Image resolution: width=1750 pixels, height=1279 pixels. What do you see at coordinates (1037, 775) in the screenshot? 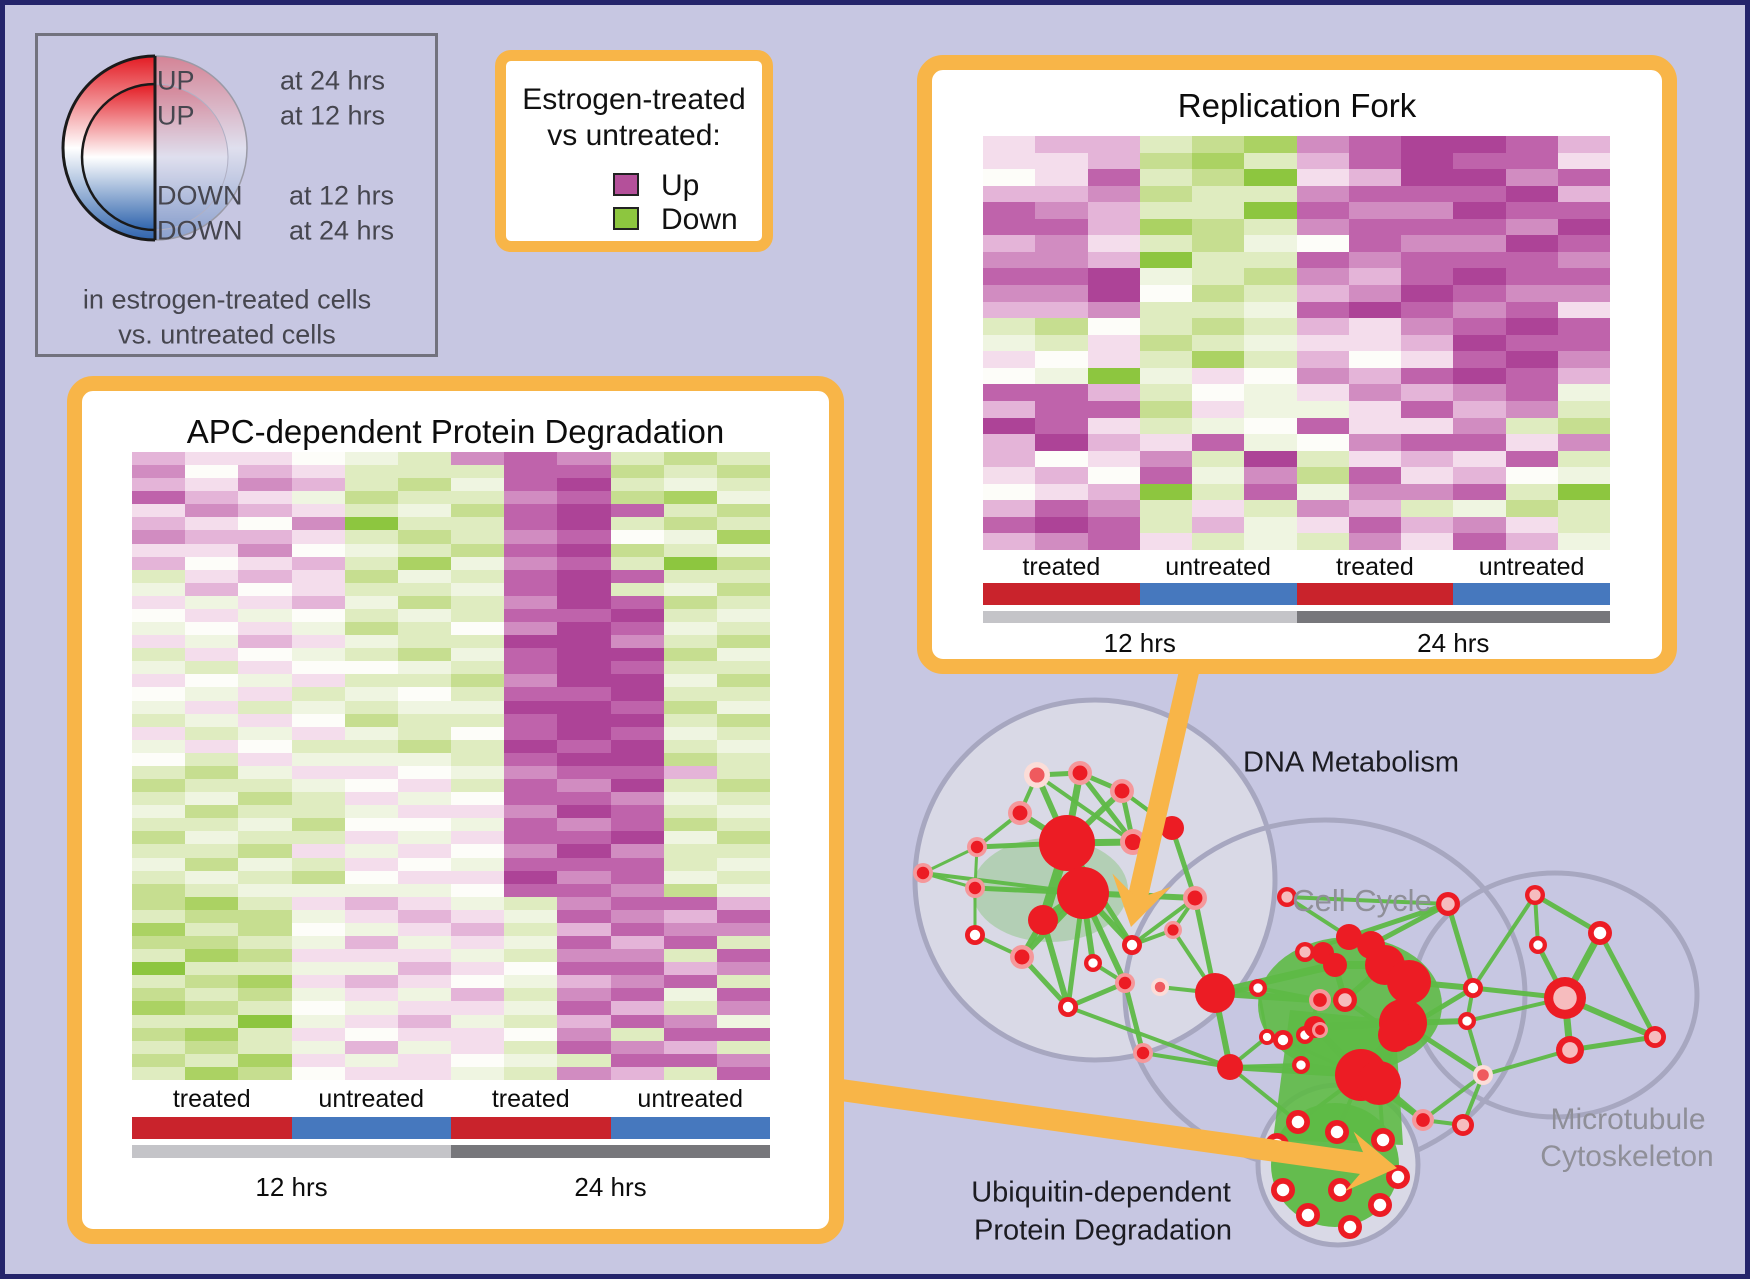
I see `network-node-pale-ring` at bounding box center [1037, 775].